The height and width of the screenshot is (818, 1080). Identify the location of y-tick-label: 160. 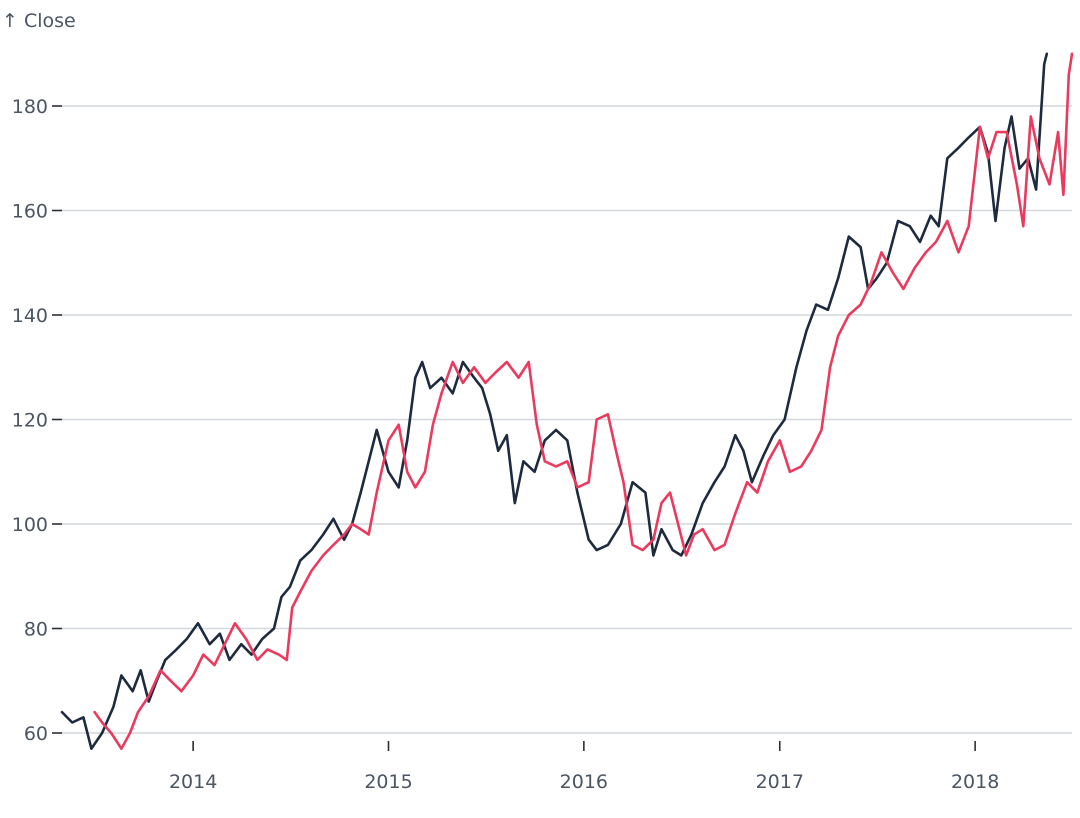
(30, 212).